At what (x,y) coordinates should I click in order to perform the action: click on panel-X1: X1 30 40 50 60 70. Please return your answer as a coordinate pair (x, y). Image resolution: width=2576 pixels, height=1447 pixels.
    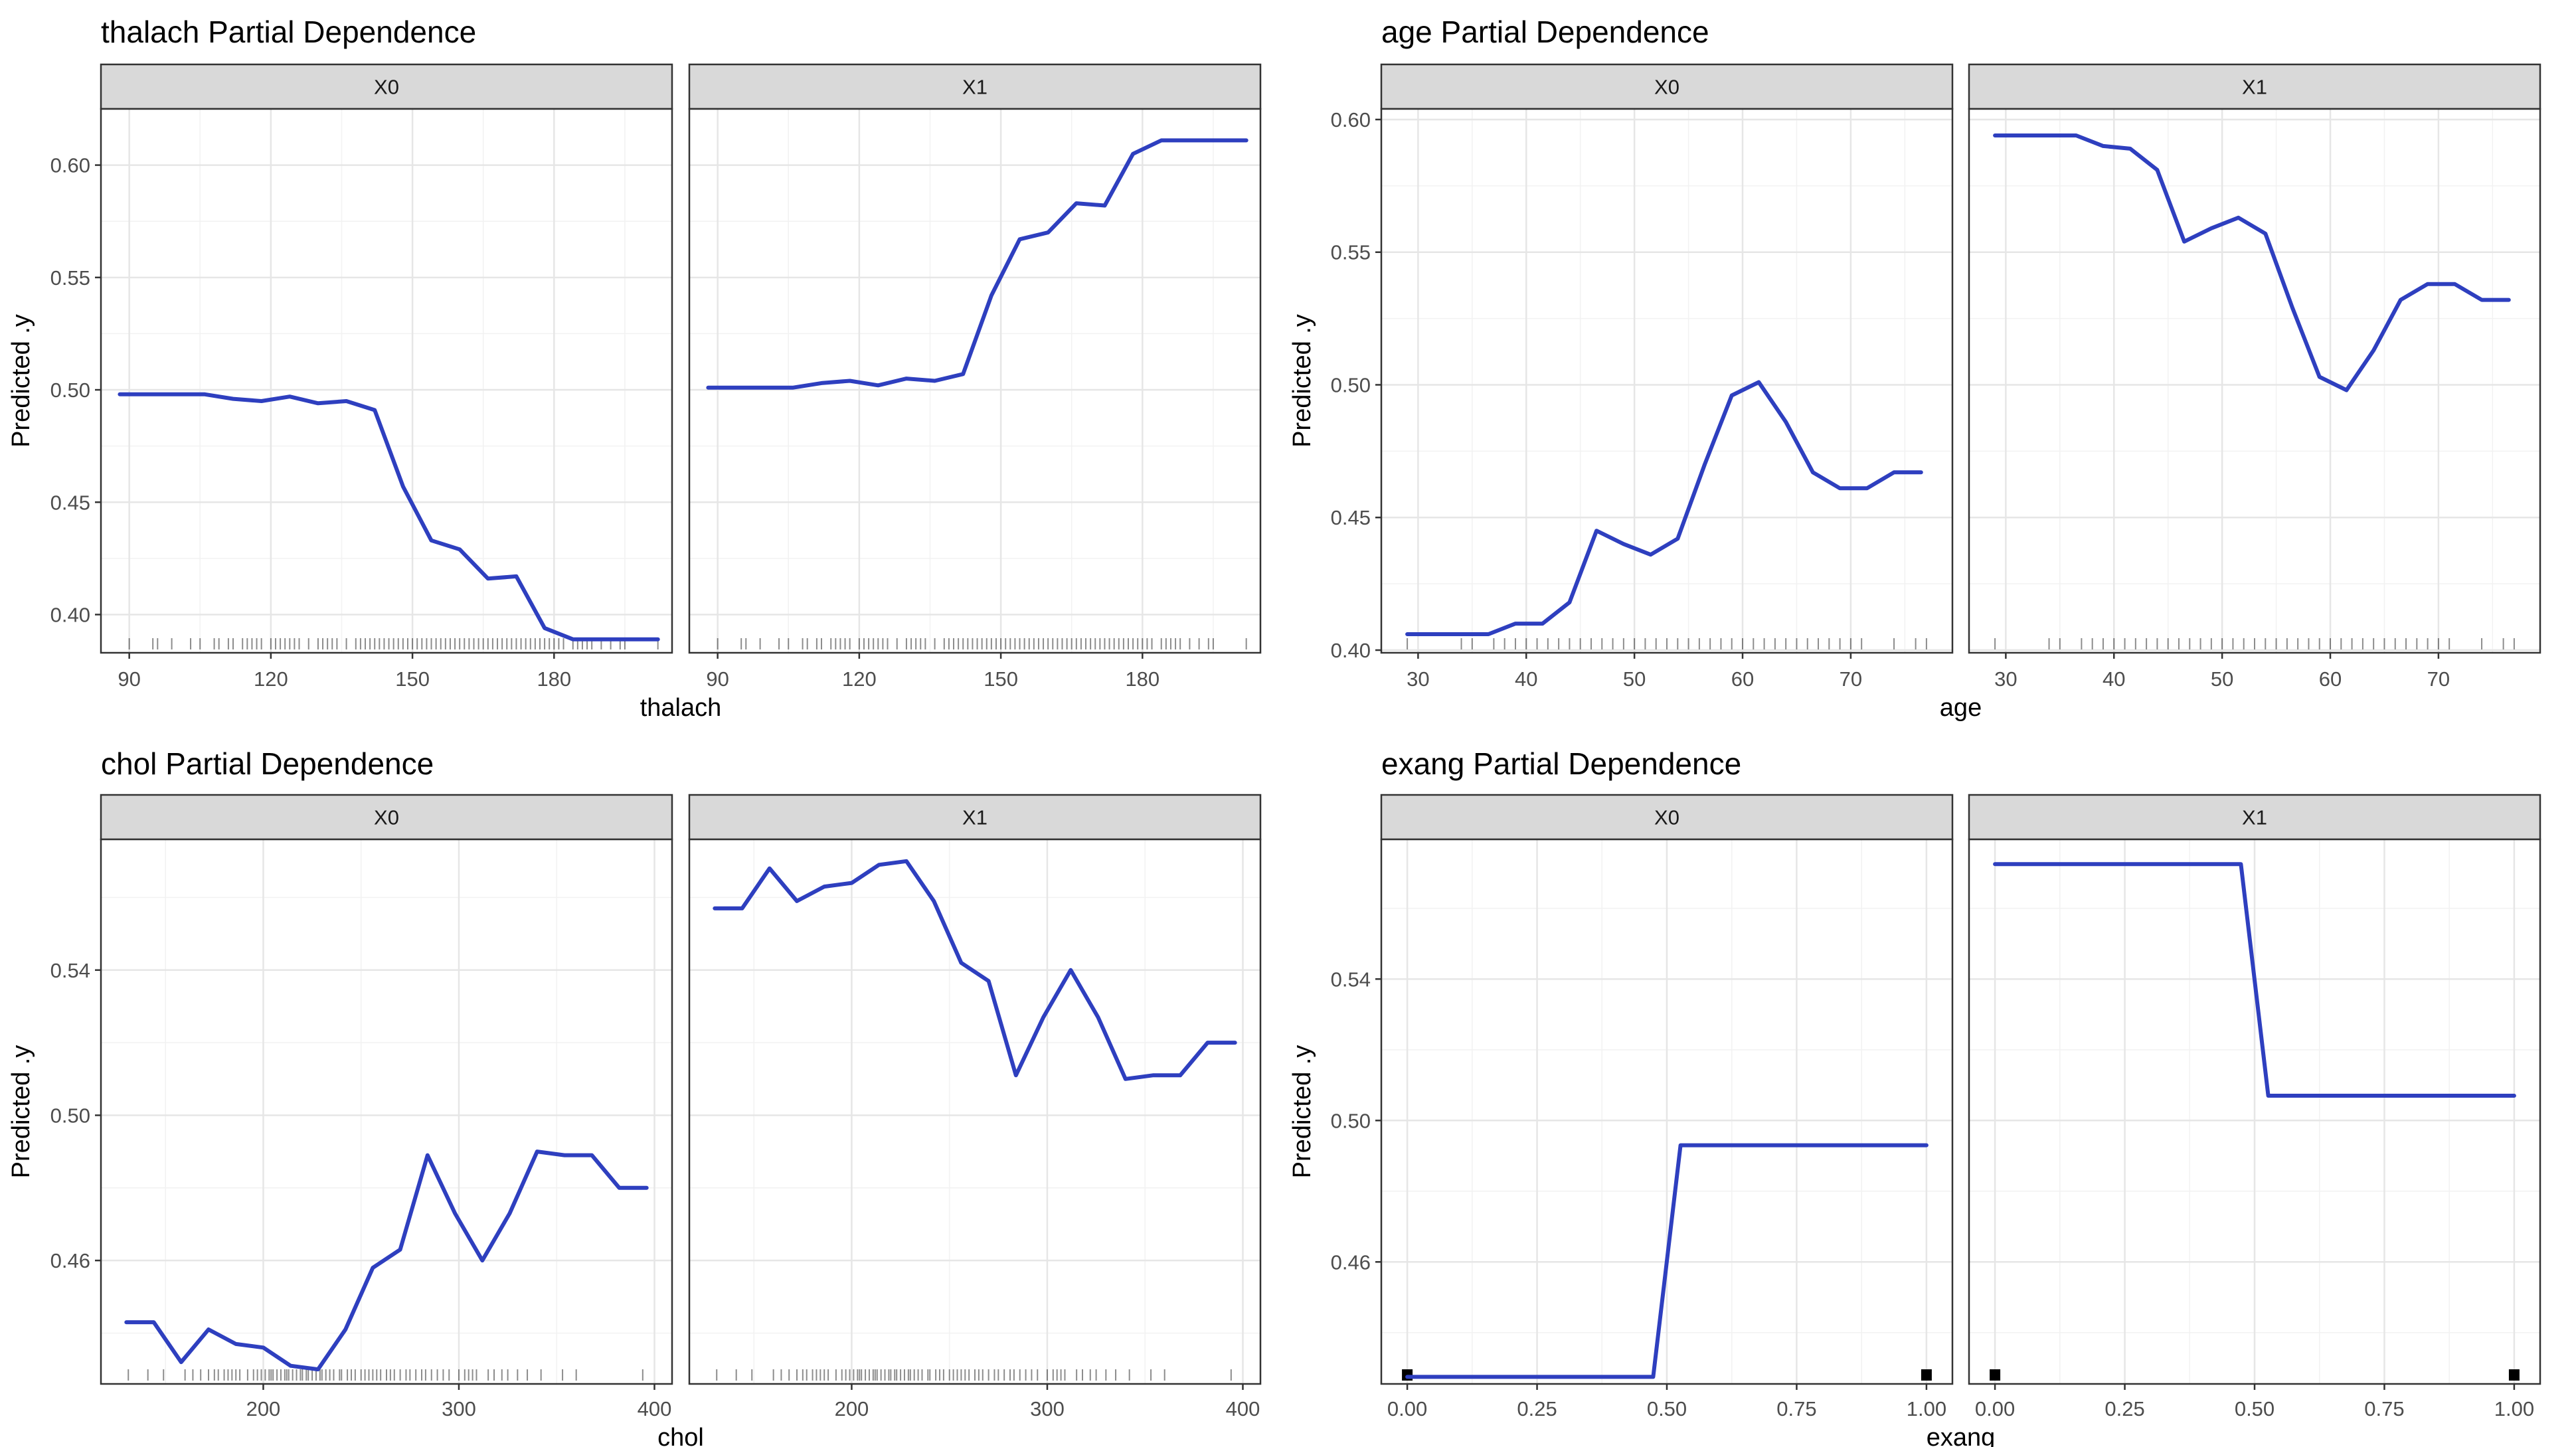
    Looking at the image, I should click on (2254, 377).